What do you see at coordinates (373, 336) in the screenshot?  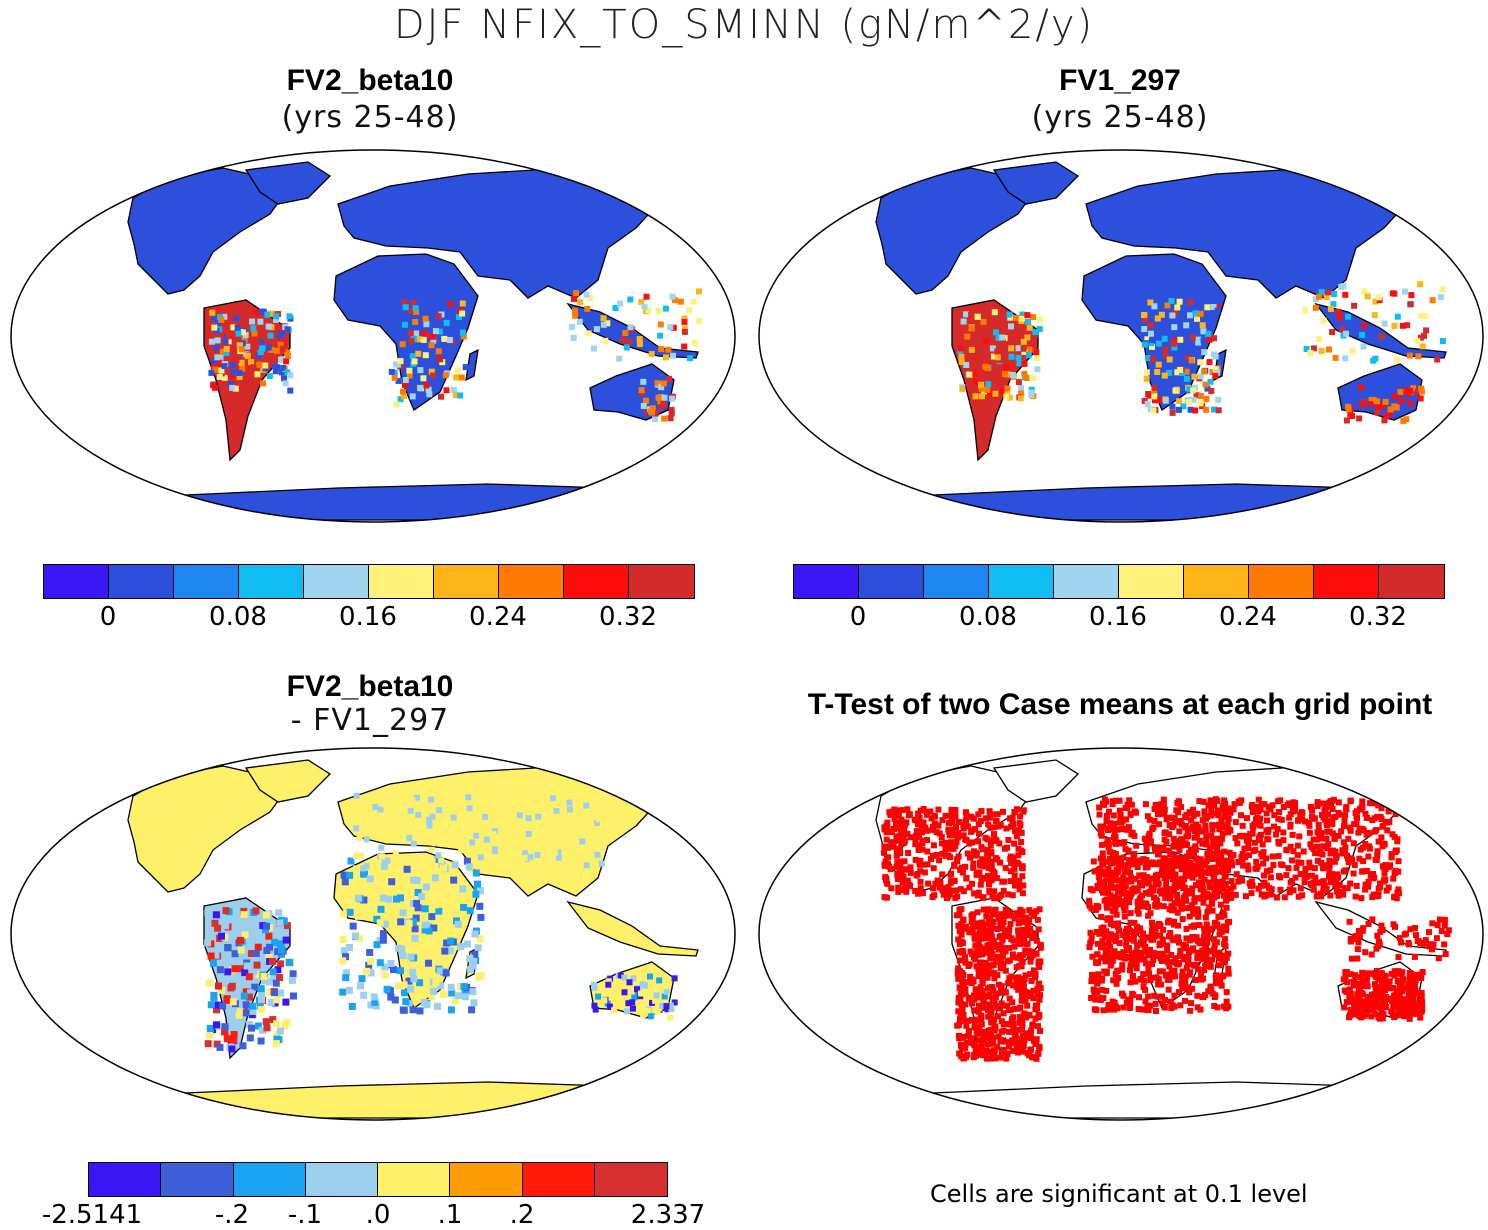 I see `map-panel-fv2-beta10` at bounding box center [373, 336].